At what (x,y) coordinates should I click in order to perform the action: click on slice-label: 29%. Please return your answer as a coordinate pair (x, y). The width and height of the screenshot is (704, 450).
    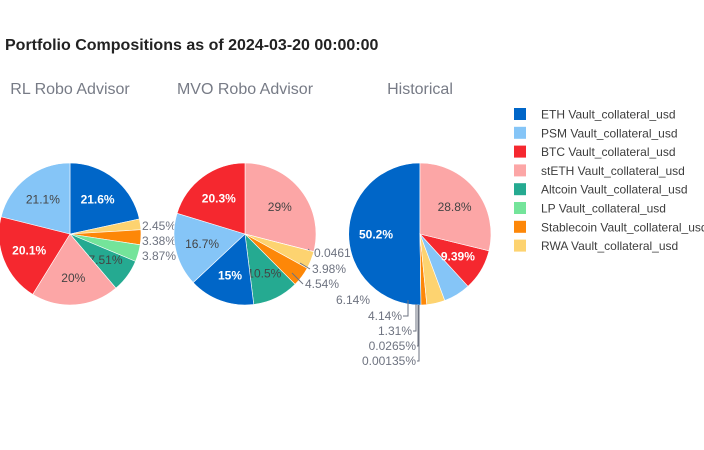
    Looking at the image, I should click on (280, 207).